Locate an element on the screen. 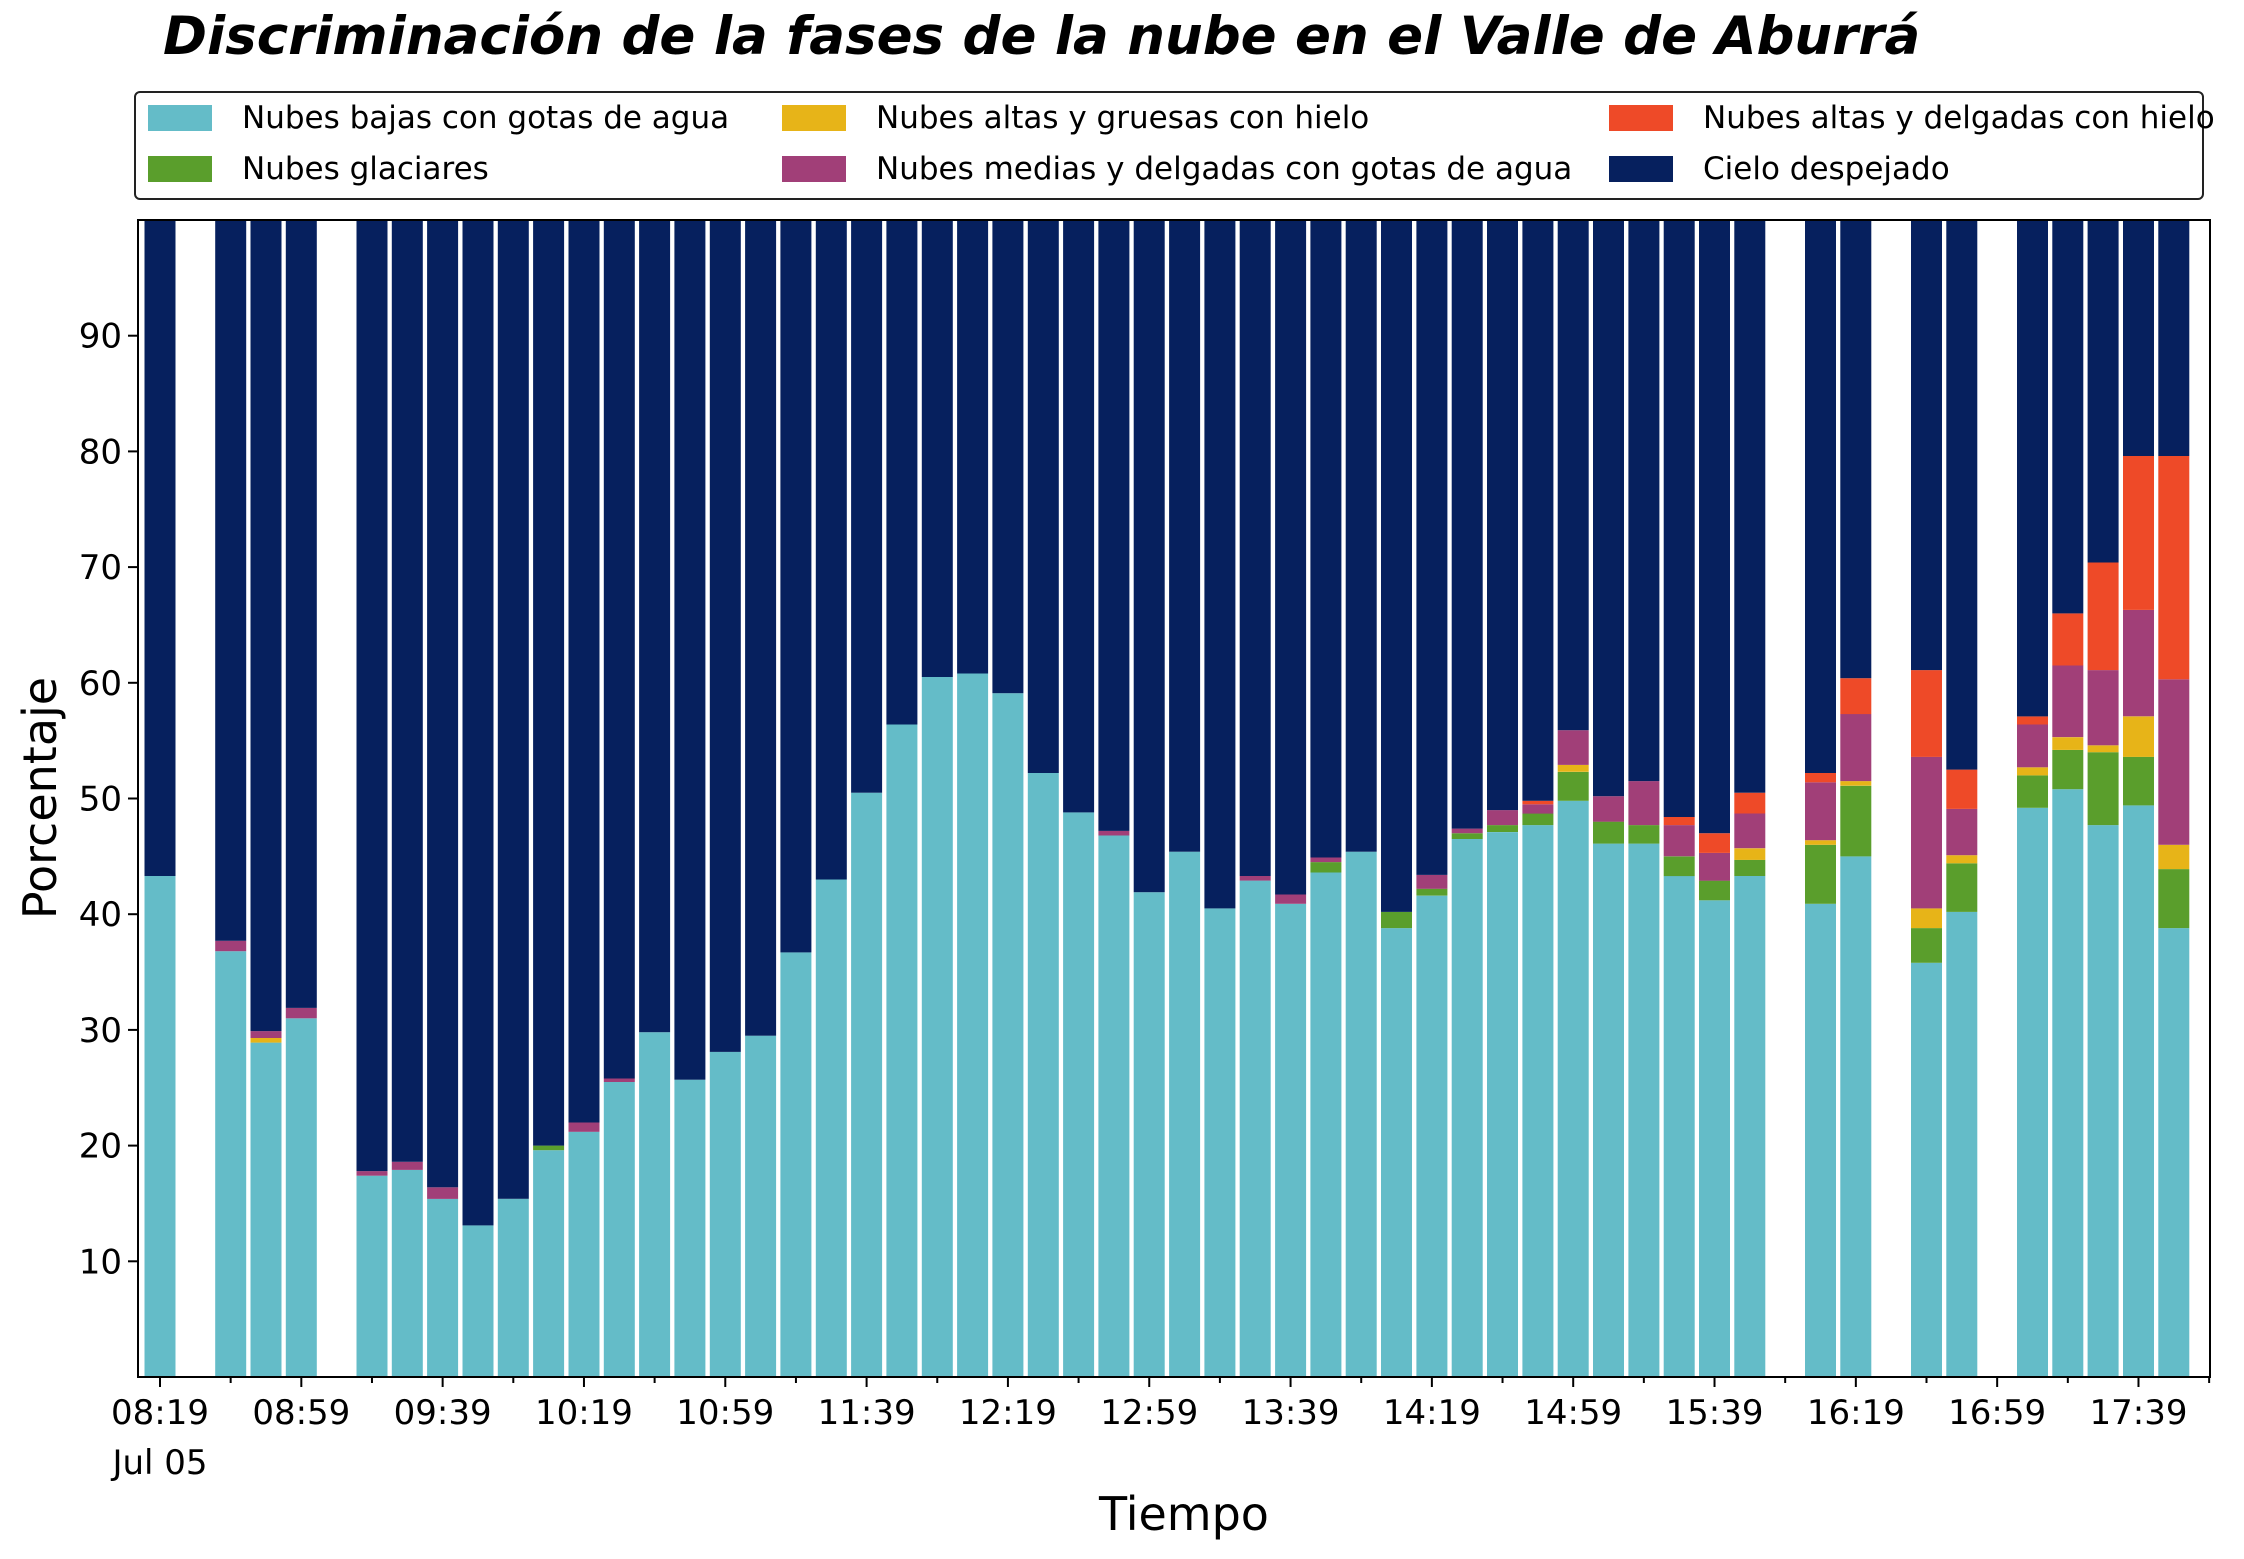  bar-segment-1509-s3 is located at coordinates (1608, 809).